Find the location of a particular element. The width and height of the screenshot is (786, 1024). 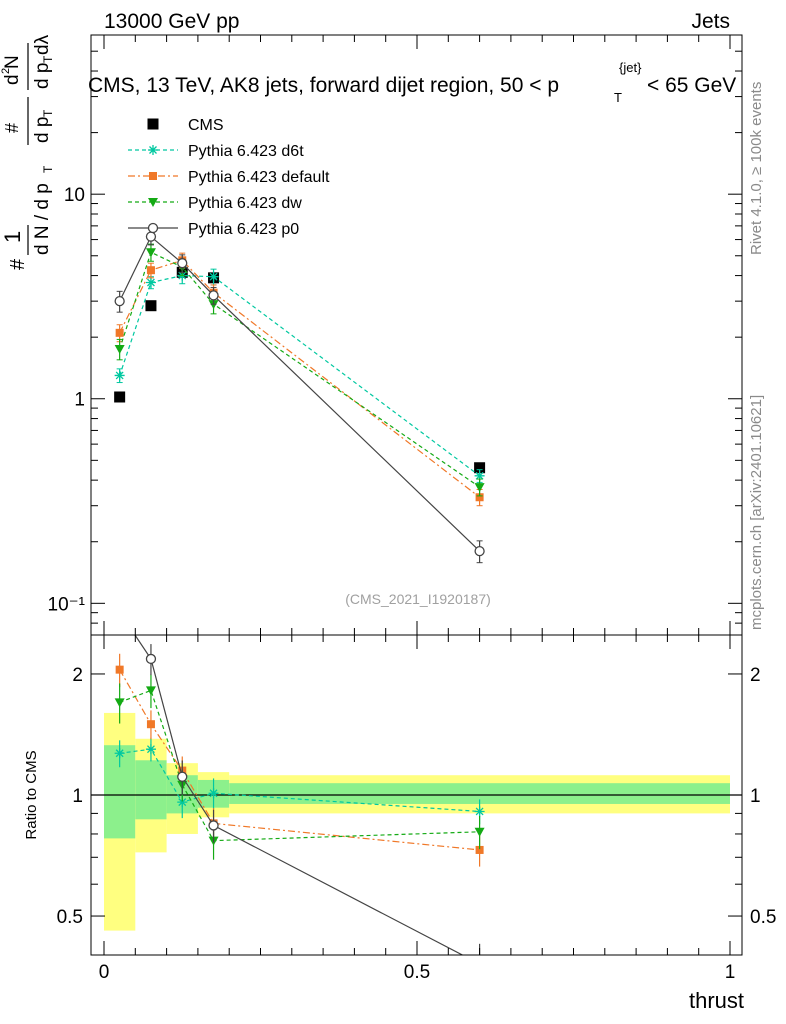

x-tick-label: 1 is located at coordinates (730, 972).